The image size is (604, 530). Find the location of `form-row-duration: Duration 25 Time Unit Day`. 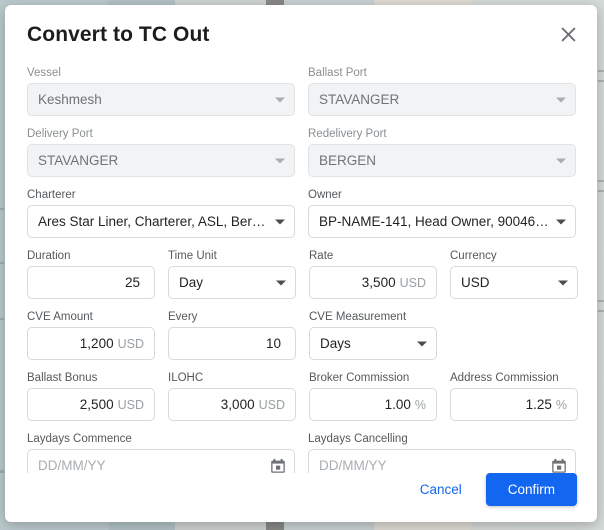

form-row-duration: Duration 25 Time Unit Day is located at coordinates (302, 274).